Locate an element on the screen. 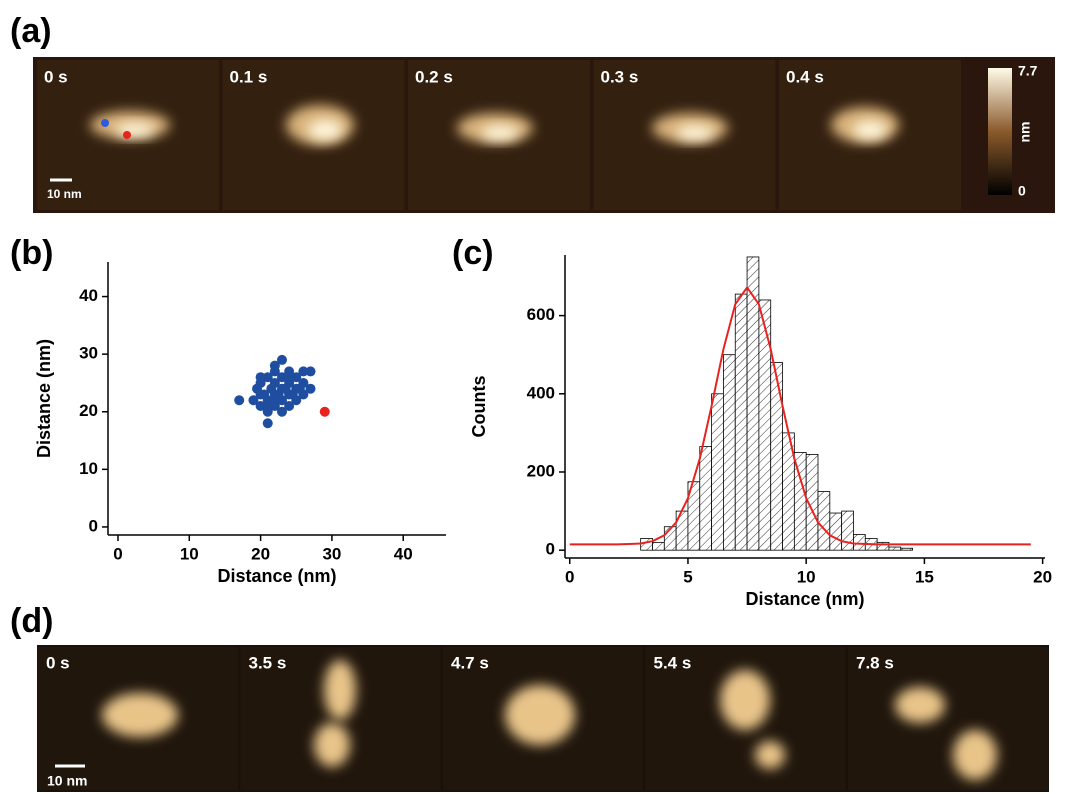  x-tick-label: 30 is located at coordinates (331, 553).